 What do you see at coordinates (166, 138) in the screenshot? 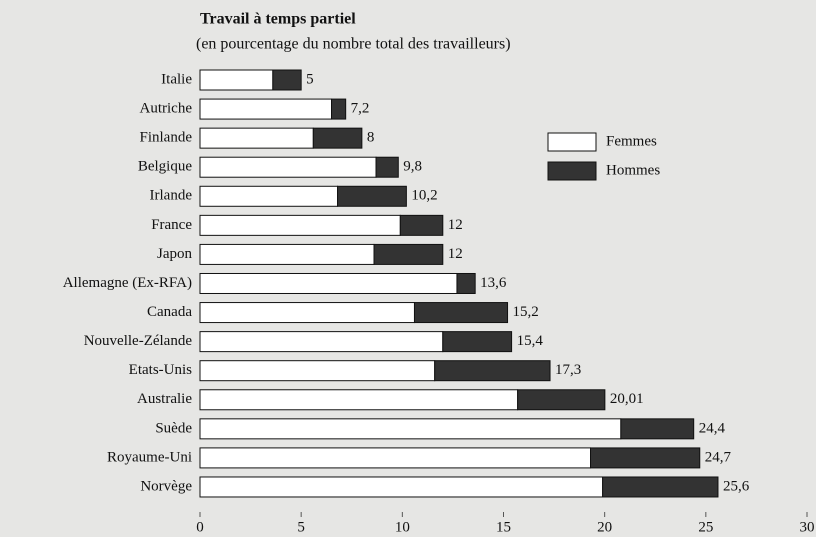
I see `y-tick-label: Finlande` at bounding box center [166, 138].